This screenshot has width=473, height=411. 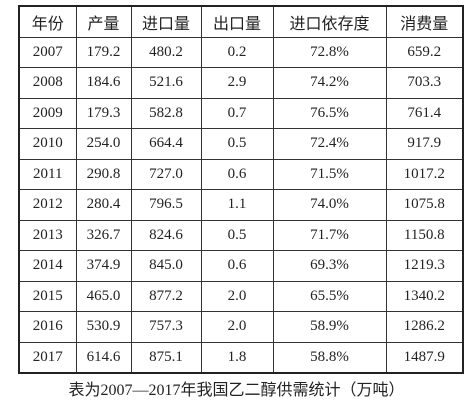 I want to click on table-cell: 72.4%, so click(x=329, y=144).